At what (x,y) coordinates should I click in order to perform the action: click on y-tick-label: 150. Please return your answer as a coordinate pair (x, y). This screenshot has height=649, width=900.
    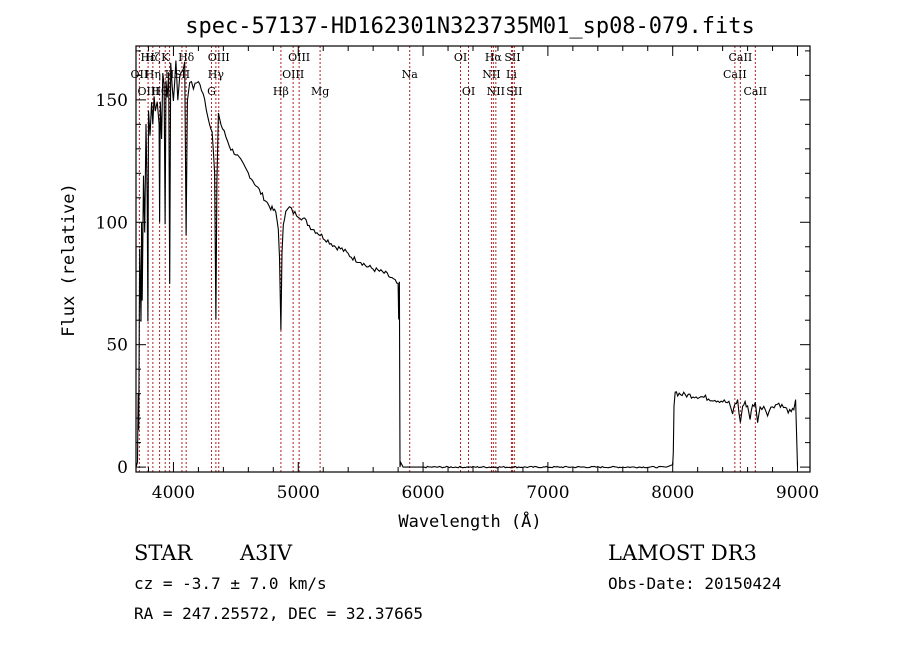
    Looking at the image, I should click on (112, 101).